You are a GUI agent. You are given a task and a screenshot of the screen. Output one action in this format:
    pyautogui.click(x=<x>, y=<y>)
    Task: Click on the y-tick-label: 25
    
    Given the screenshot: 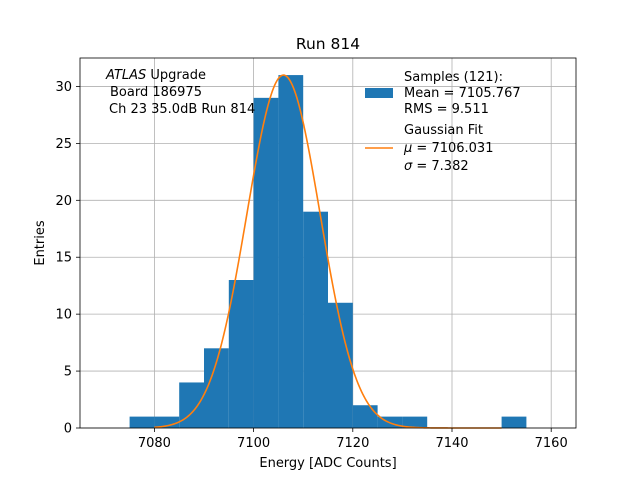 What is the action you would take?
    pyautogui.click(x=63, y=144)
    